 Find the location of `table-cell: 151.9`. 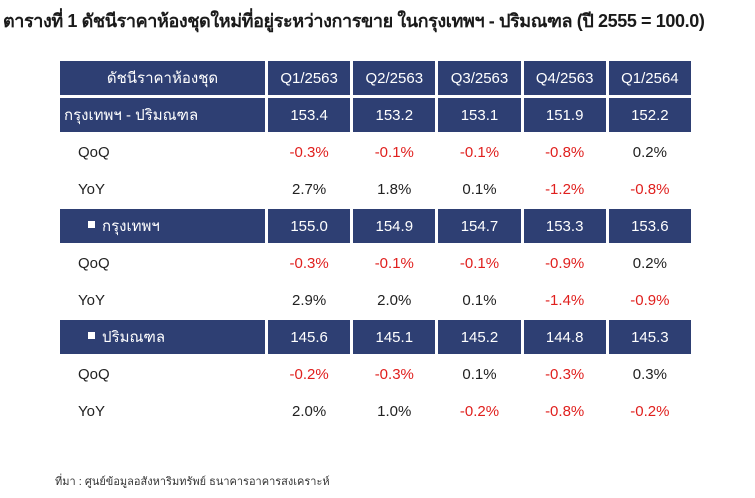

table-cell: 151.9 is located at coordinates (564, 115).